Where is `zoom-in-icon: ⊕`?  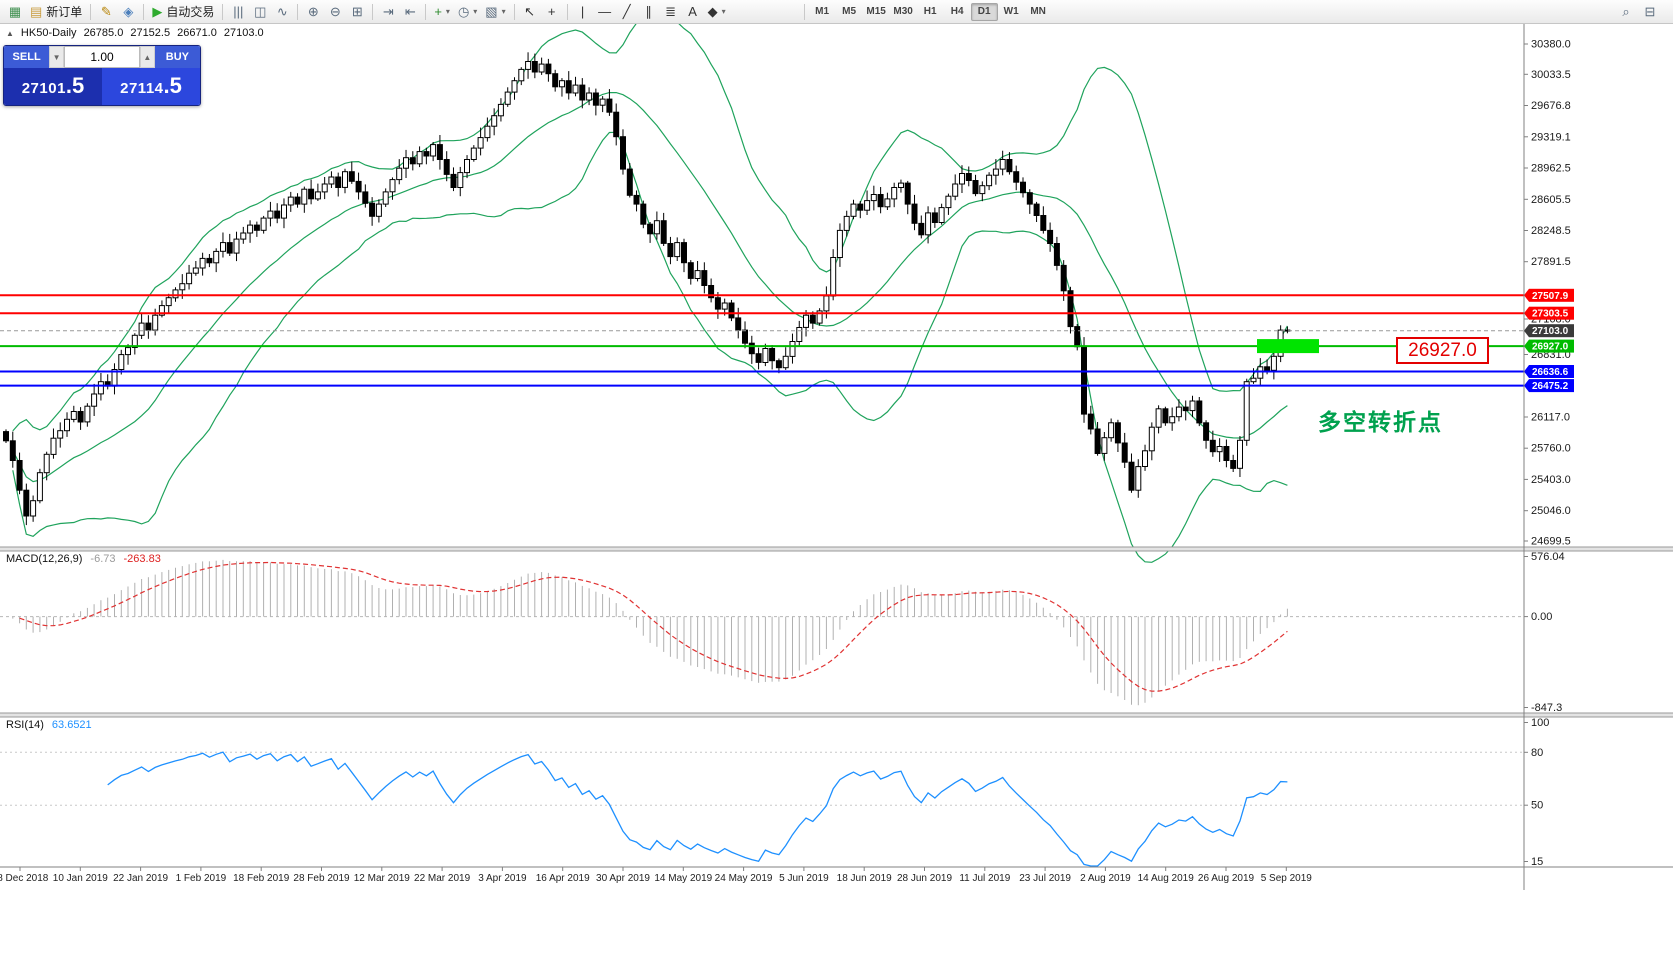
zoom-in-icon: ⊕ is located at coordinates (313, 11).